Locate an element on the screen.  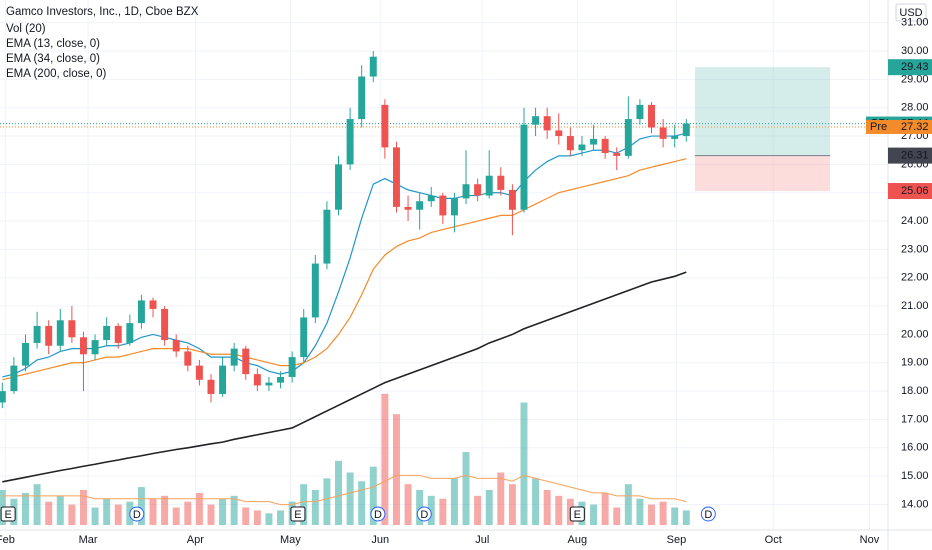
x-tick-label: Jul is located at coordinates (482, 540).